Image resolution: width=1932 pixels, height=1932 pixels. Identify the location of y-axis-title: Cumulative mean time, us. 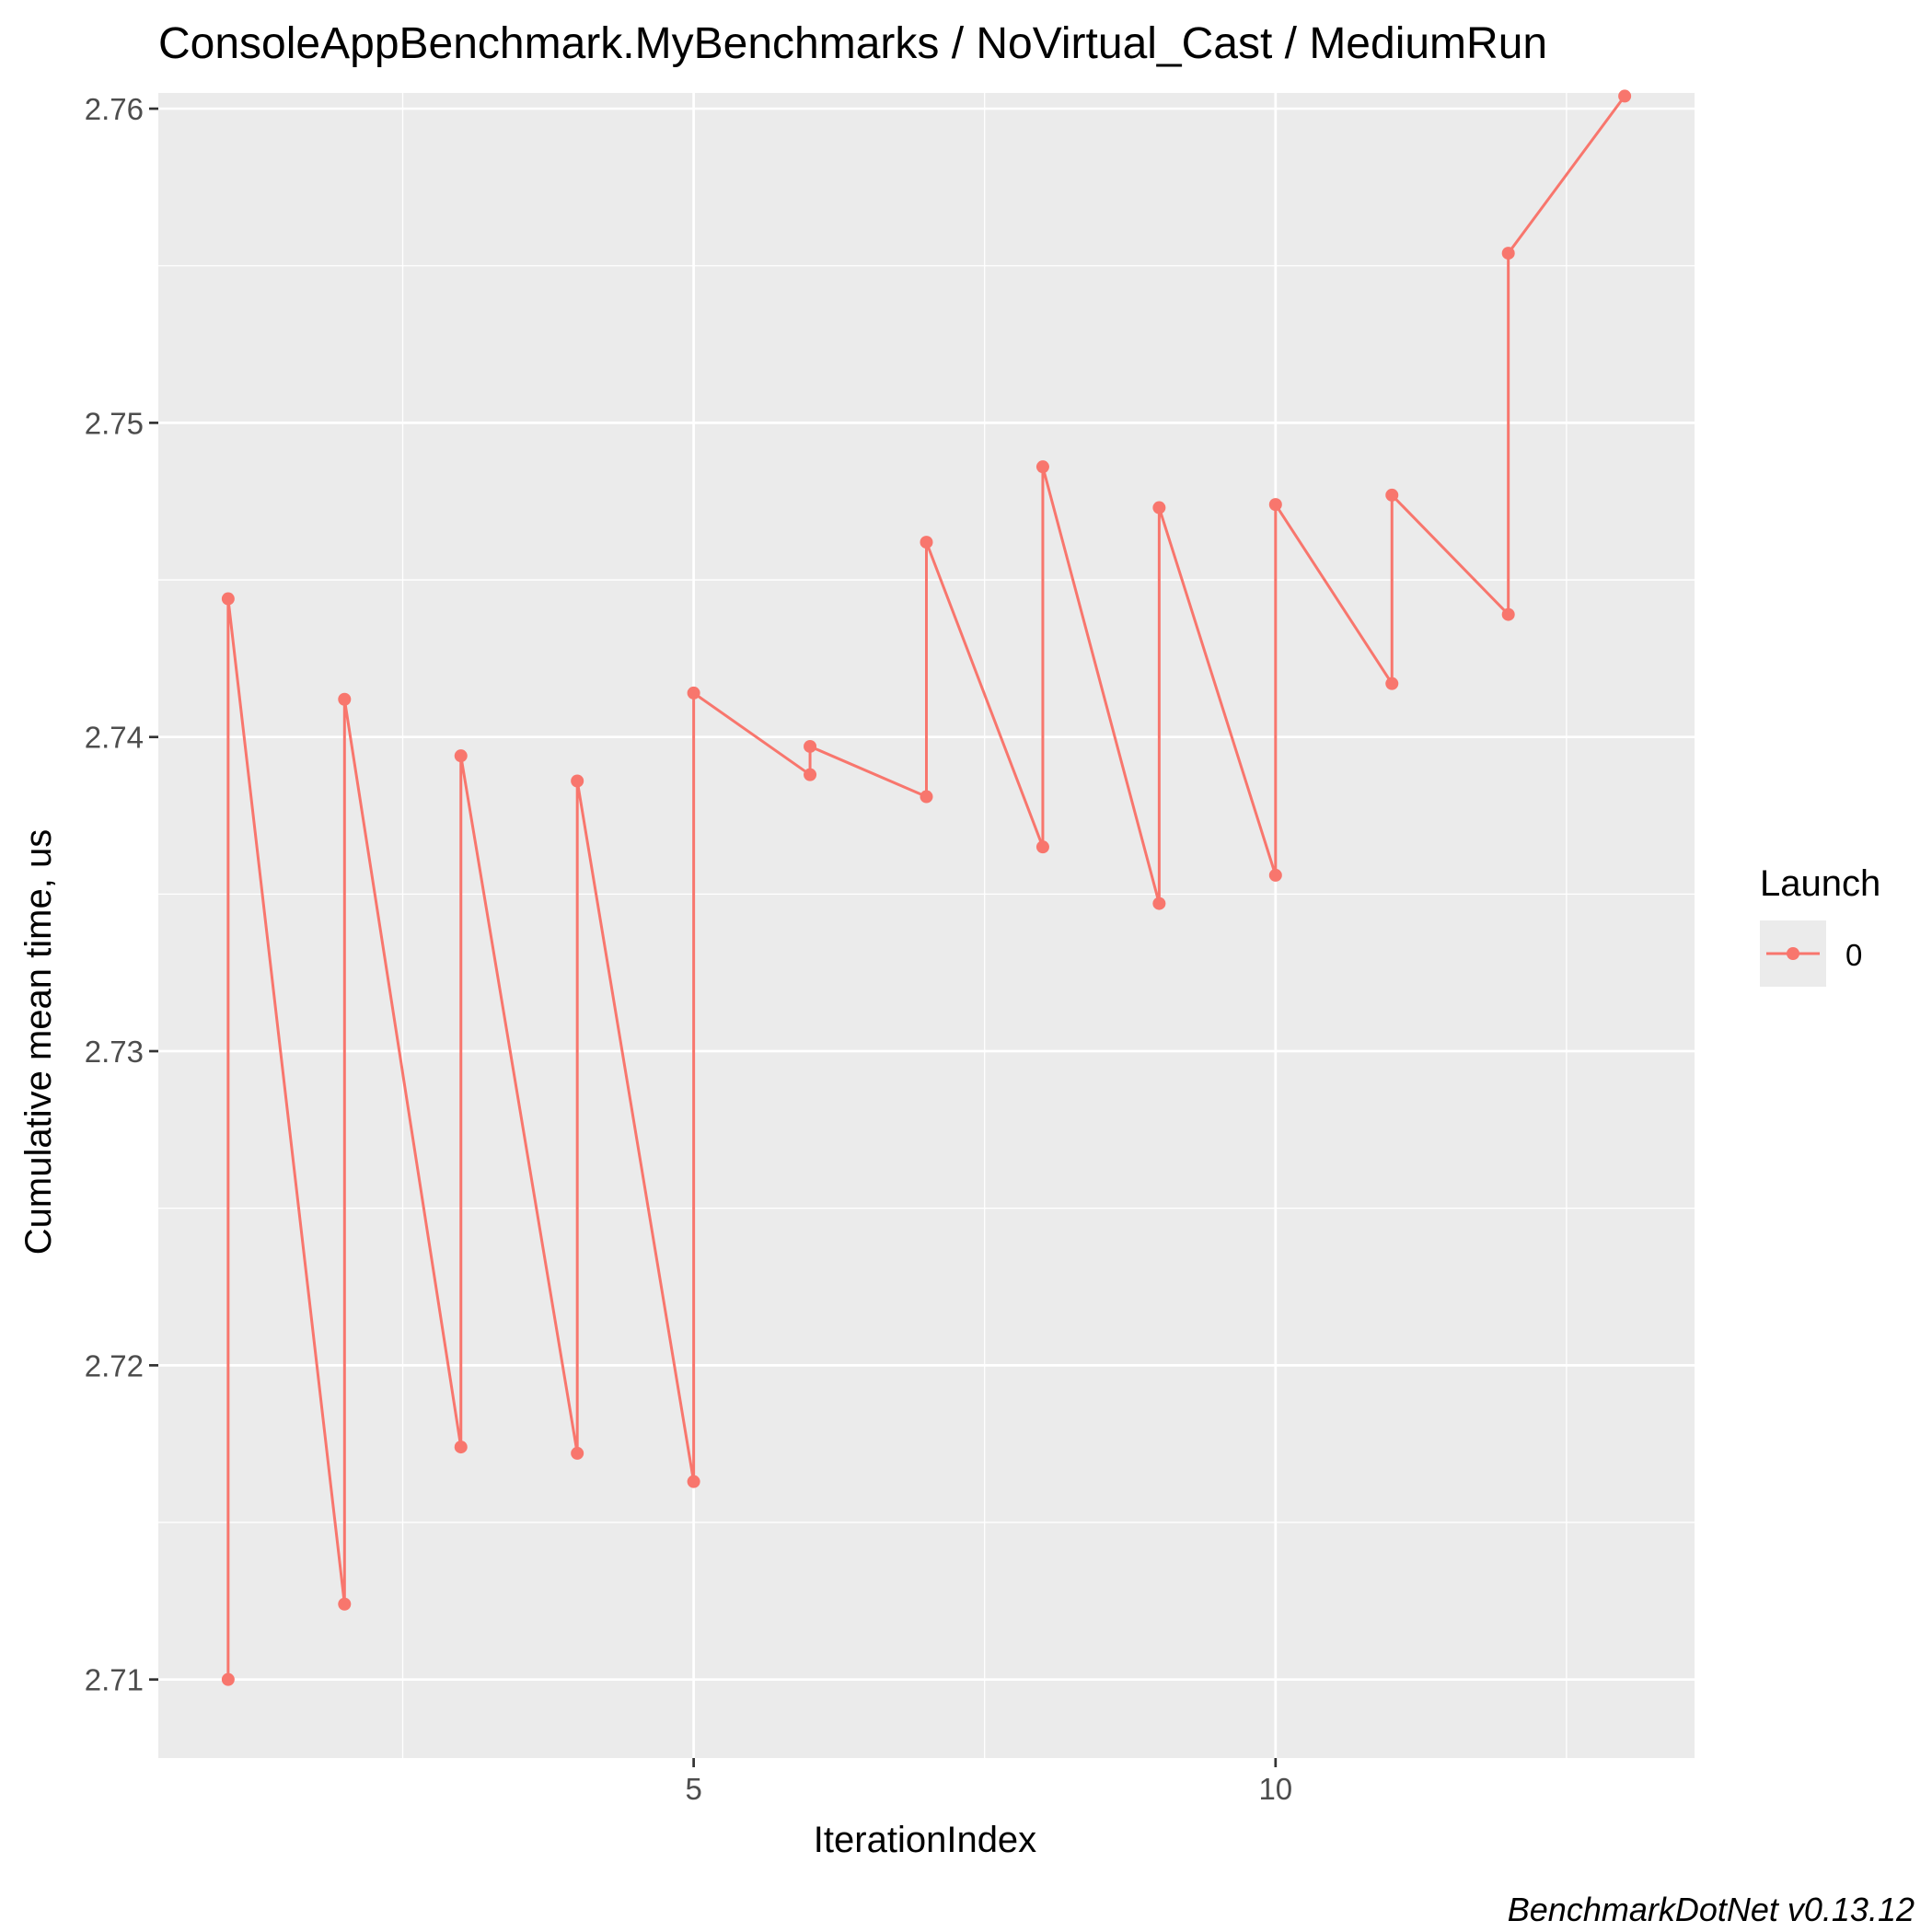
(38, 1042).